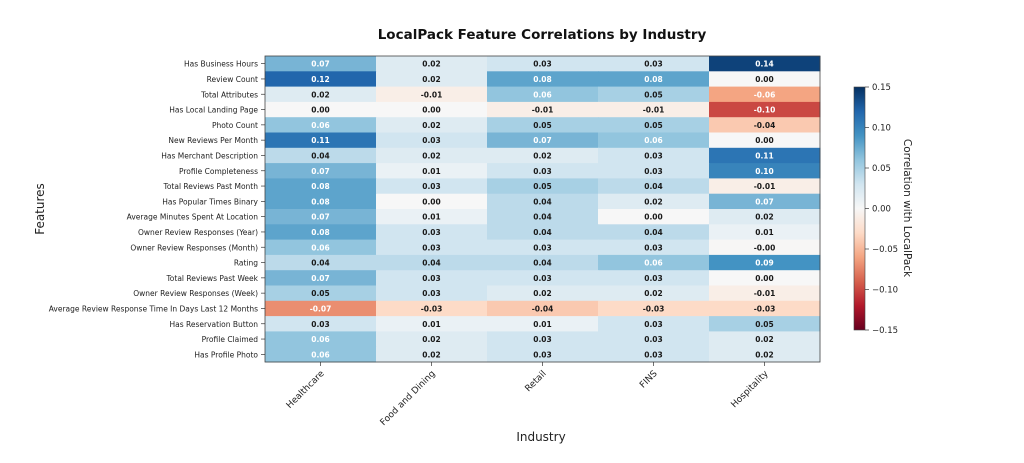 The height and width of the screenshot is (463, 1024). What do you see at coordinates (751, 390) in the screenshot?
I see `x-tick-label: Hospitality` at bounding box center [751, 390].